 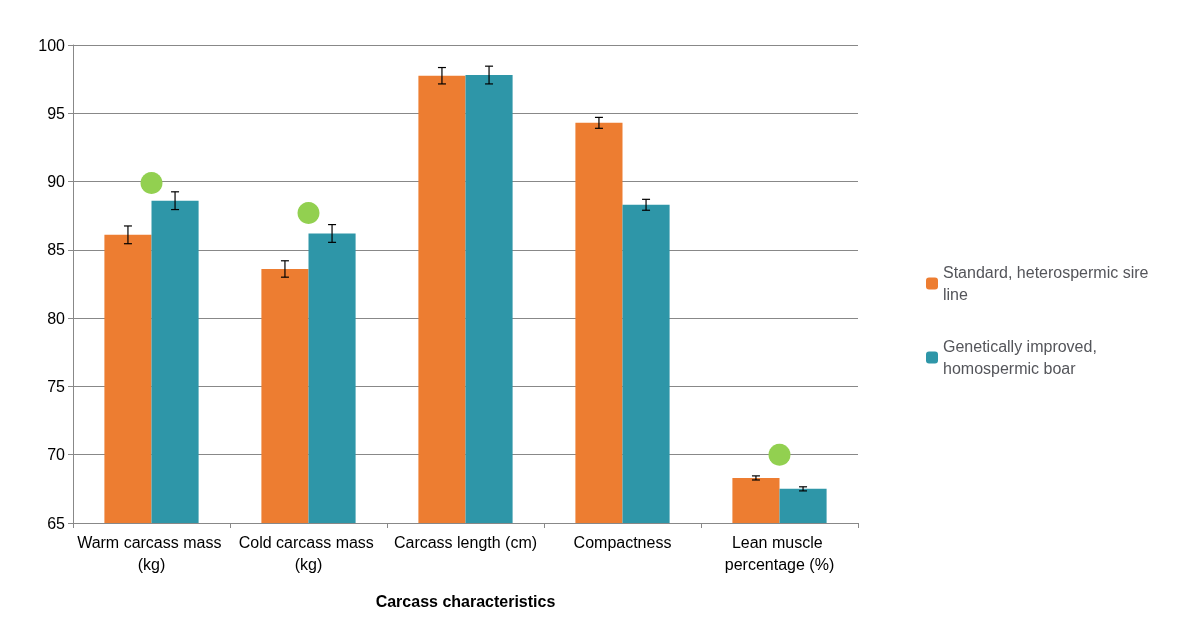 What do you see at coordinates (465, 542) in the screenshot?
I see `x-tick-label: Carcass length (cm)` at bounding box center [465, 542].